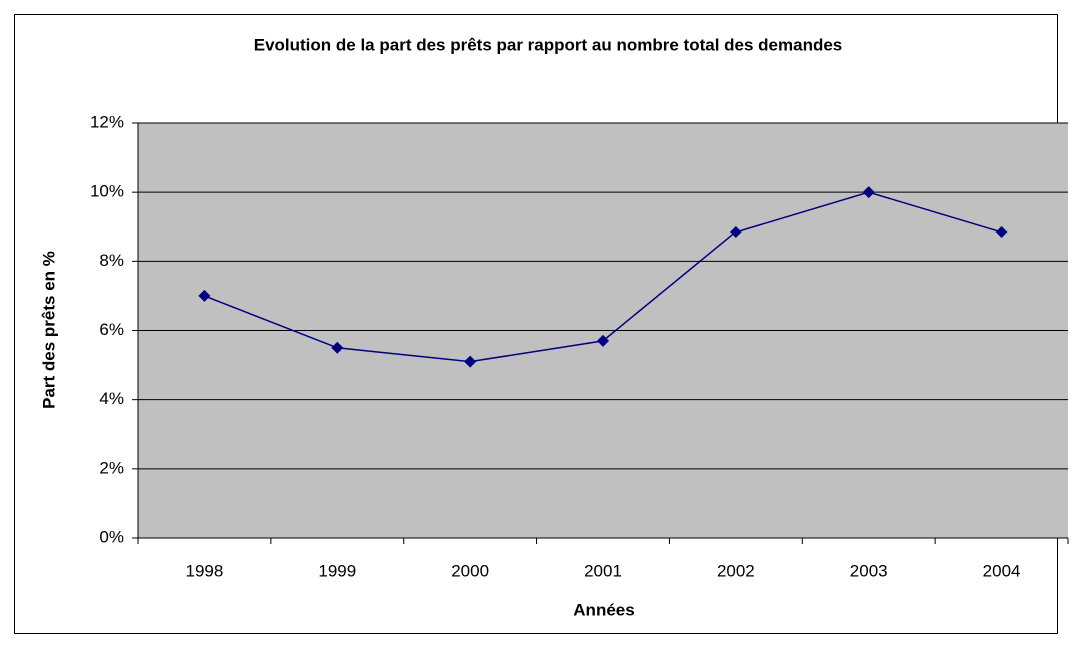  I want to click on y-tick-label: 6%, so click(111, 329).